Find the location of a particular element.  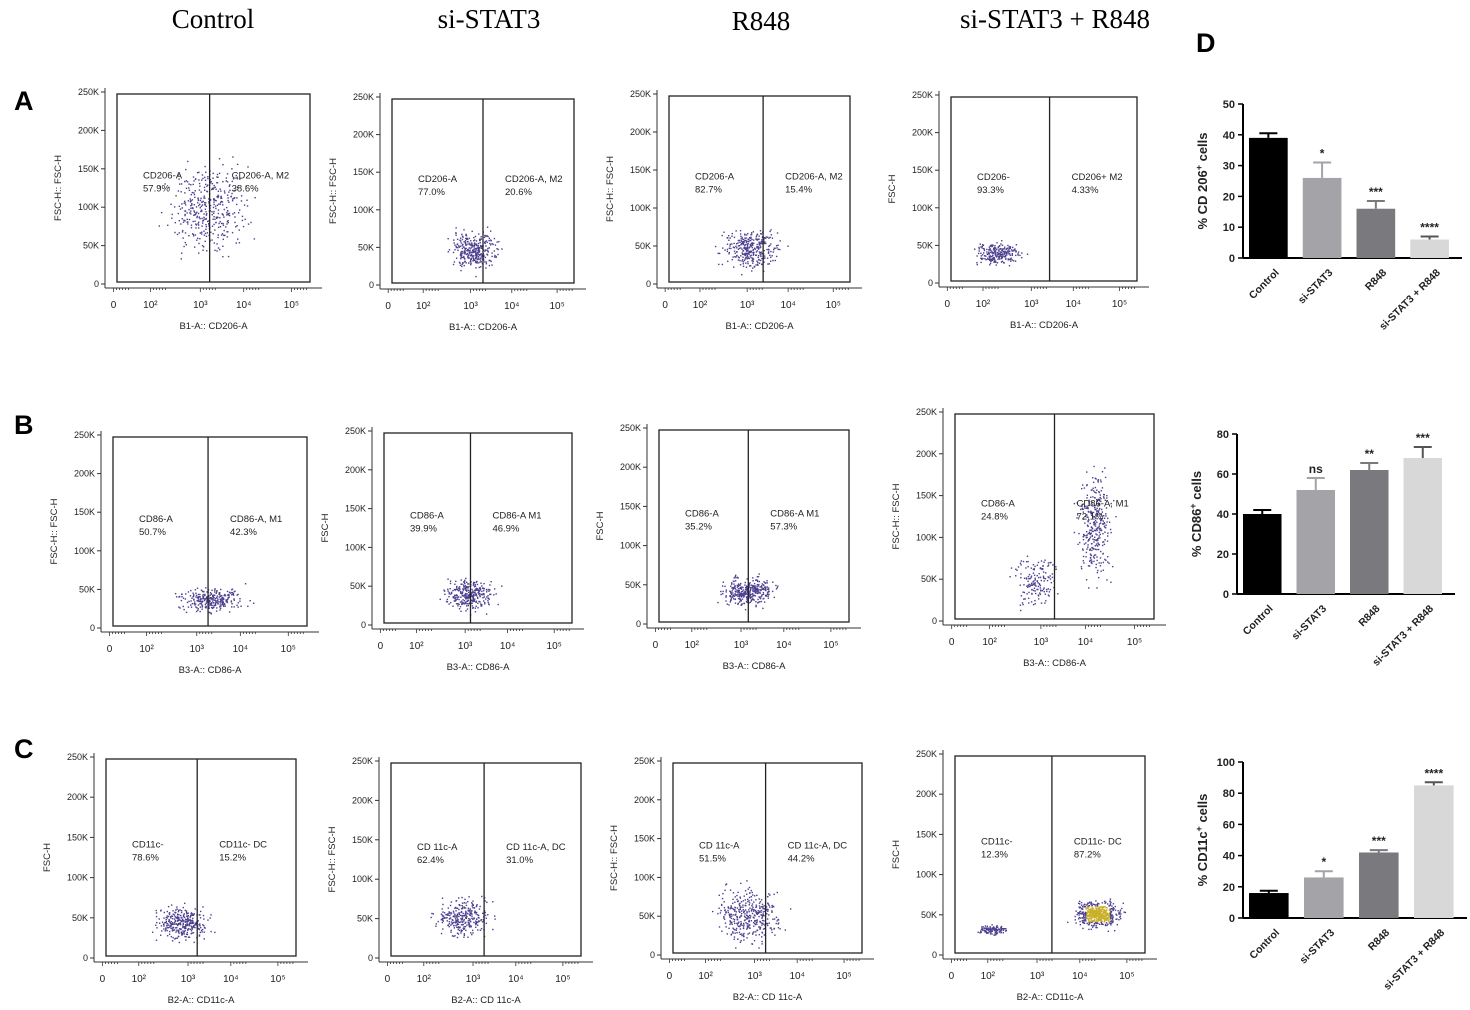

x-tick-label: 10⁵ is located at coordinates (554, 646).